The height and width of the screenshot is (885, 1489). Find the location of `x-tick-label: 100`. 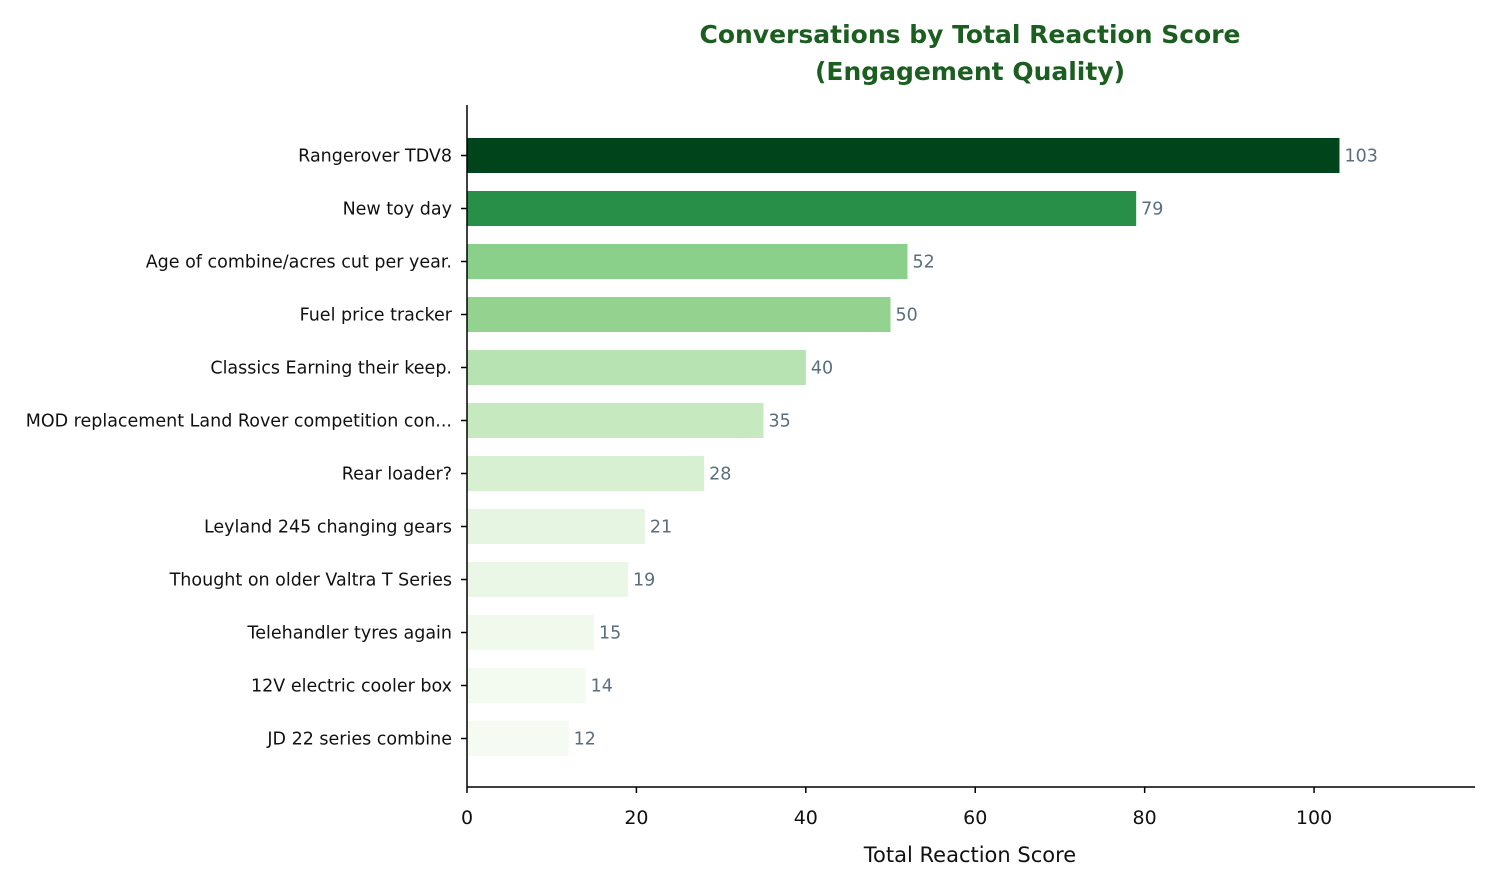

x-tick-label: 100 is located at coordinates (1314, 818).